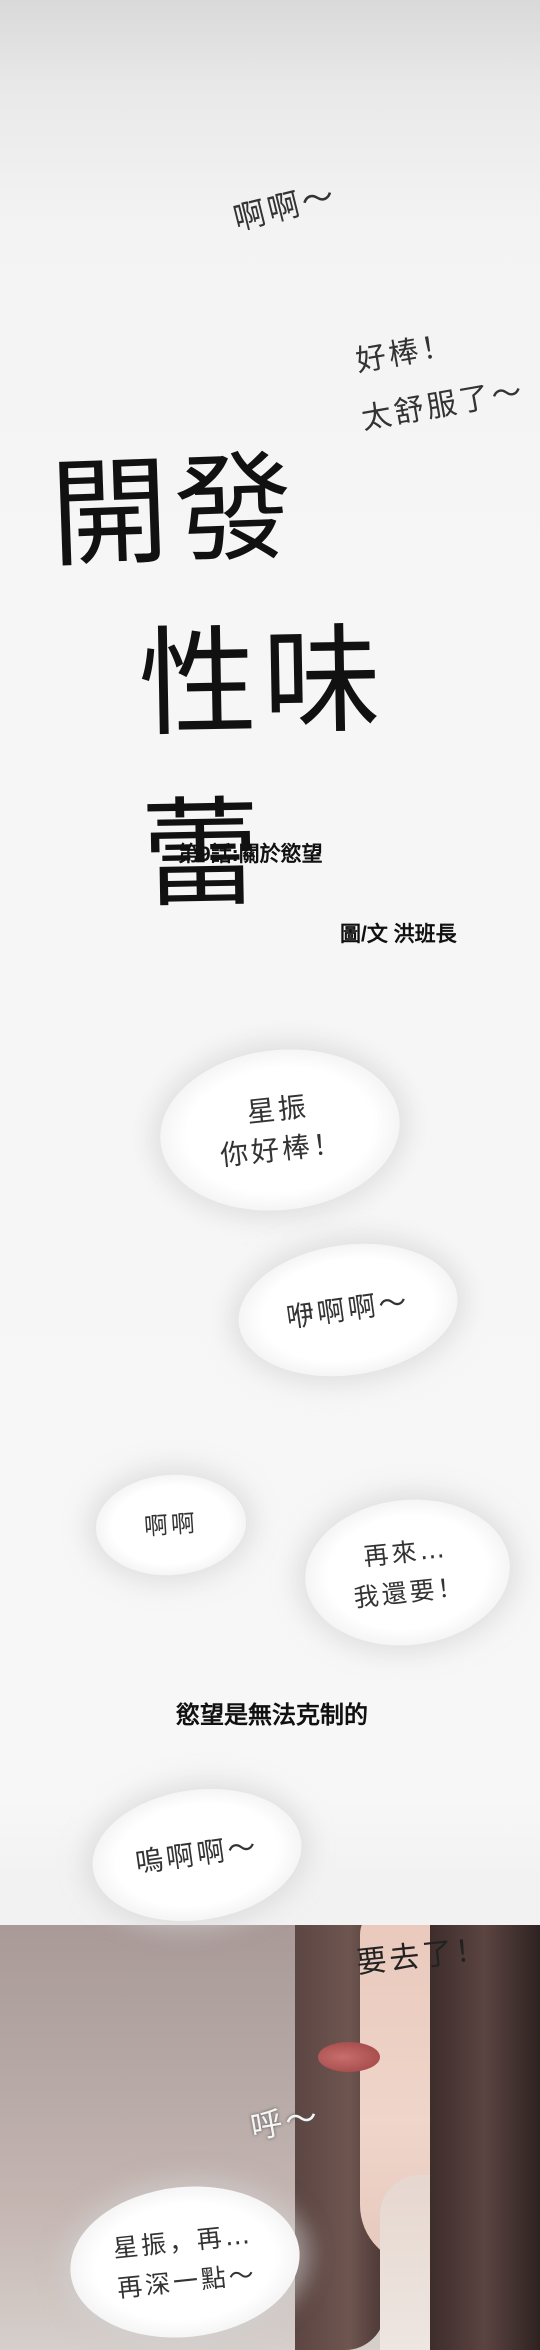  I want to click on speech-bubble-3-text: 啊啊, so click(171, 1525).